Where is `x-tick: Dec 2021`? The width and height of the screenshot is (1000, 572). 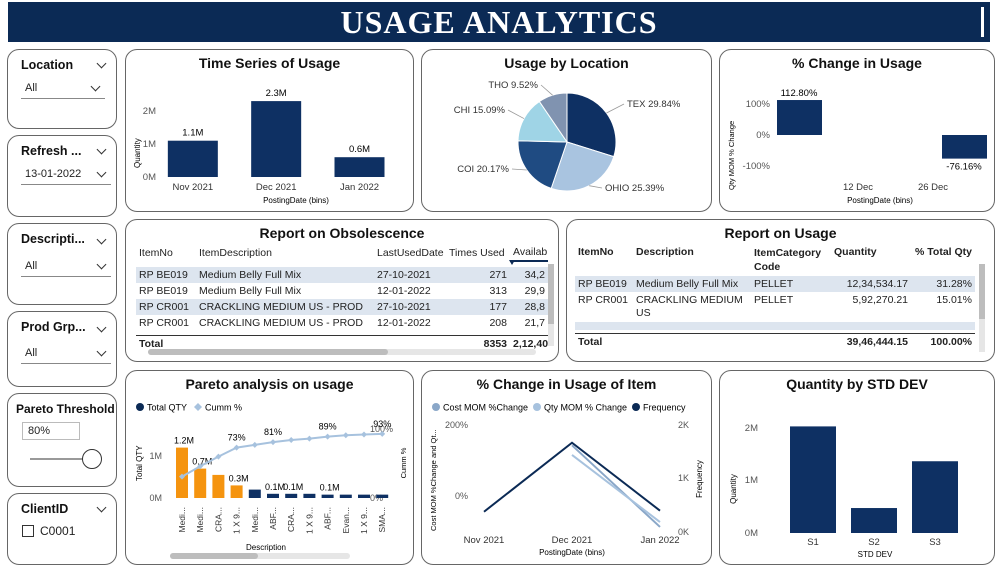 x-tick: Dec 2021 is located at coordinates (276, 187).